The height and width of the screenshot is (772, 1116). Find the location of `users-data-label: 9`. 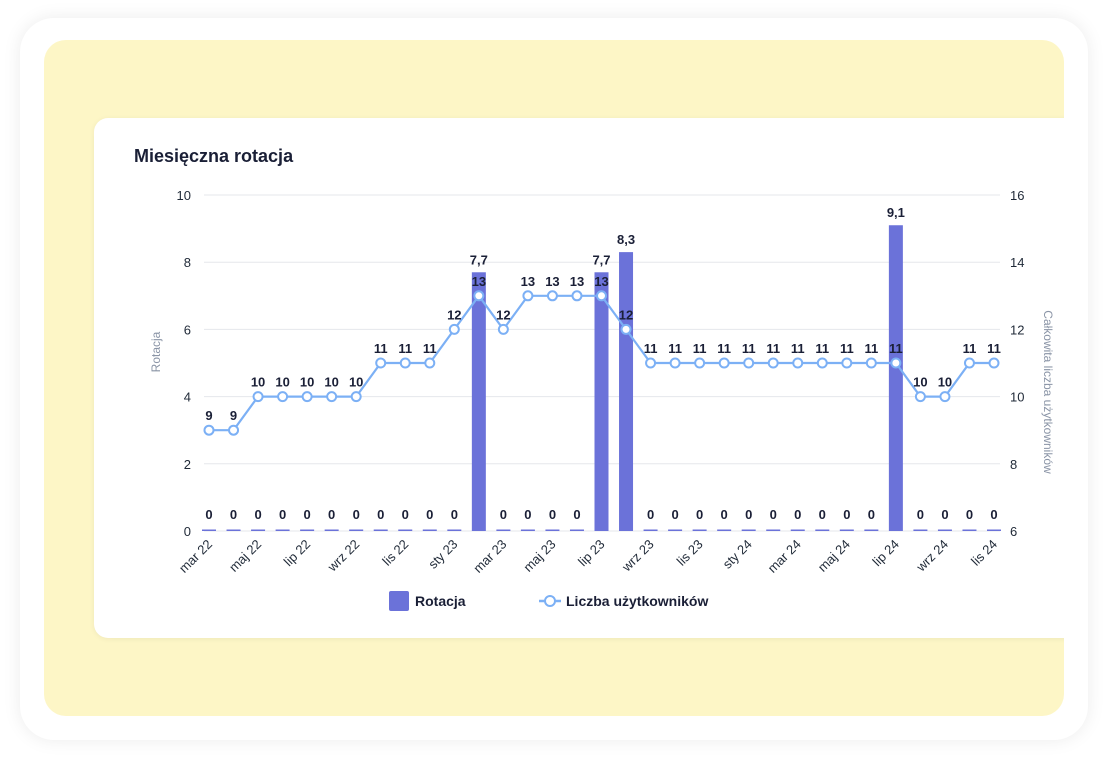

users-data-label: 9 is located at coordinates (233, 415).